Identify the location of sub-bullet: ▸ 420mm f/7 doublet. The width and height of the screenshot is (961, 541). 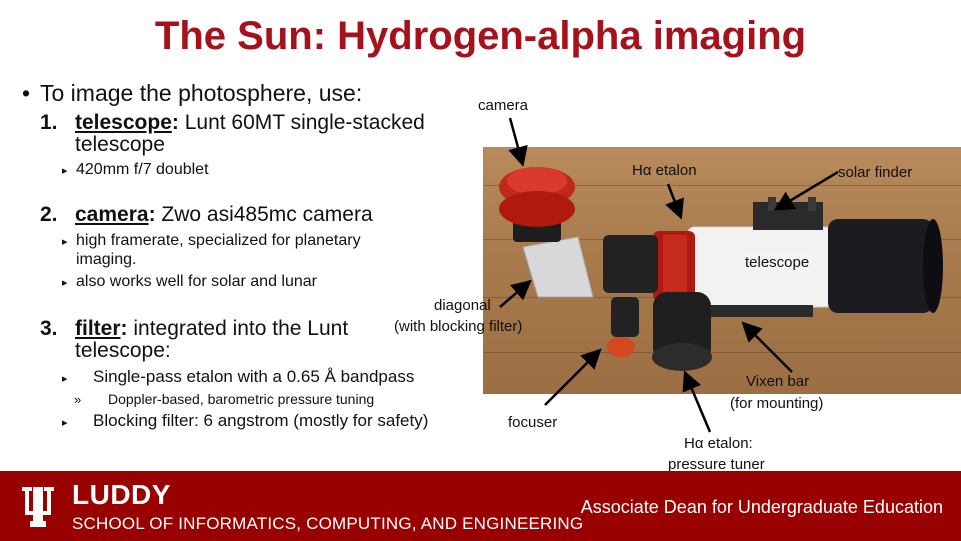
(262, 170).